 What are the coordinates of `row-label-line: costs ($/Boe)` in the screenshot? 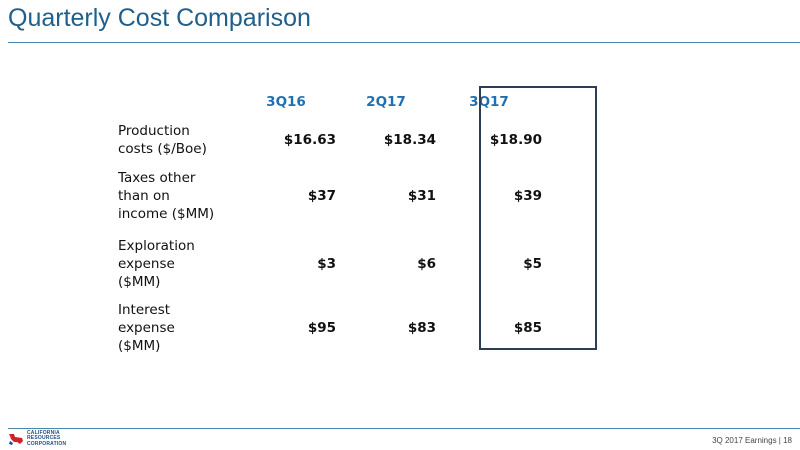 It's located at (162, 149).